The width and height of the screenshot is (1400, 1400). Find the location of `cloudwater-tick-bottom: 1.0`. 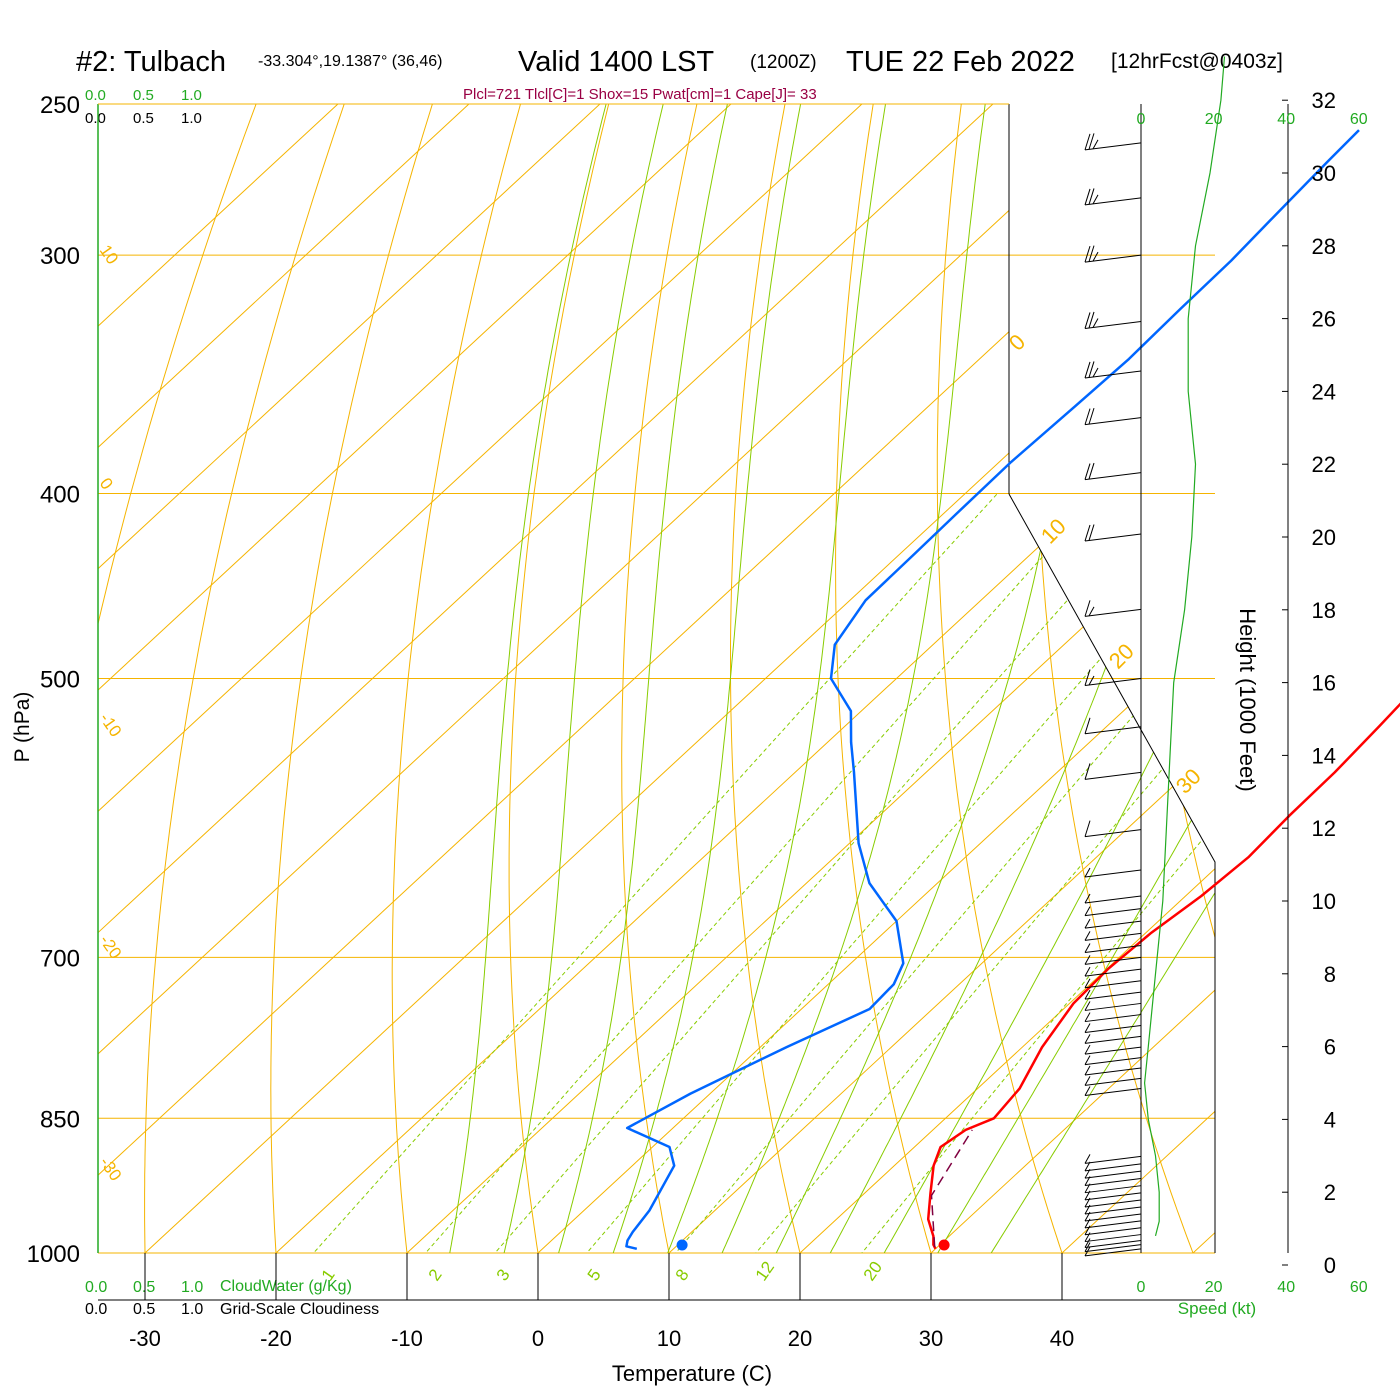

cloudwater-tick-bottom: 1.0 is located at coordinates (192, 1287).